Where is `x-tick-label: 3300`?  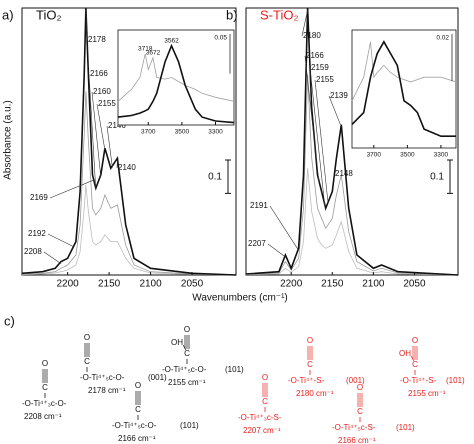 x-tick-label: 3300 is located at coordinates (215, 132).